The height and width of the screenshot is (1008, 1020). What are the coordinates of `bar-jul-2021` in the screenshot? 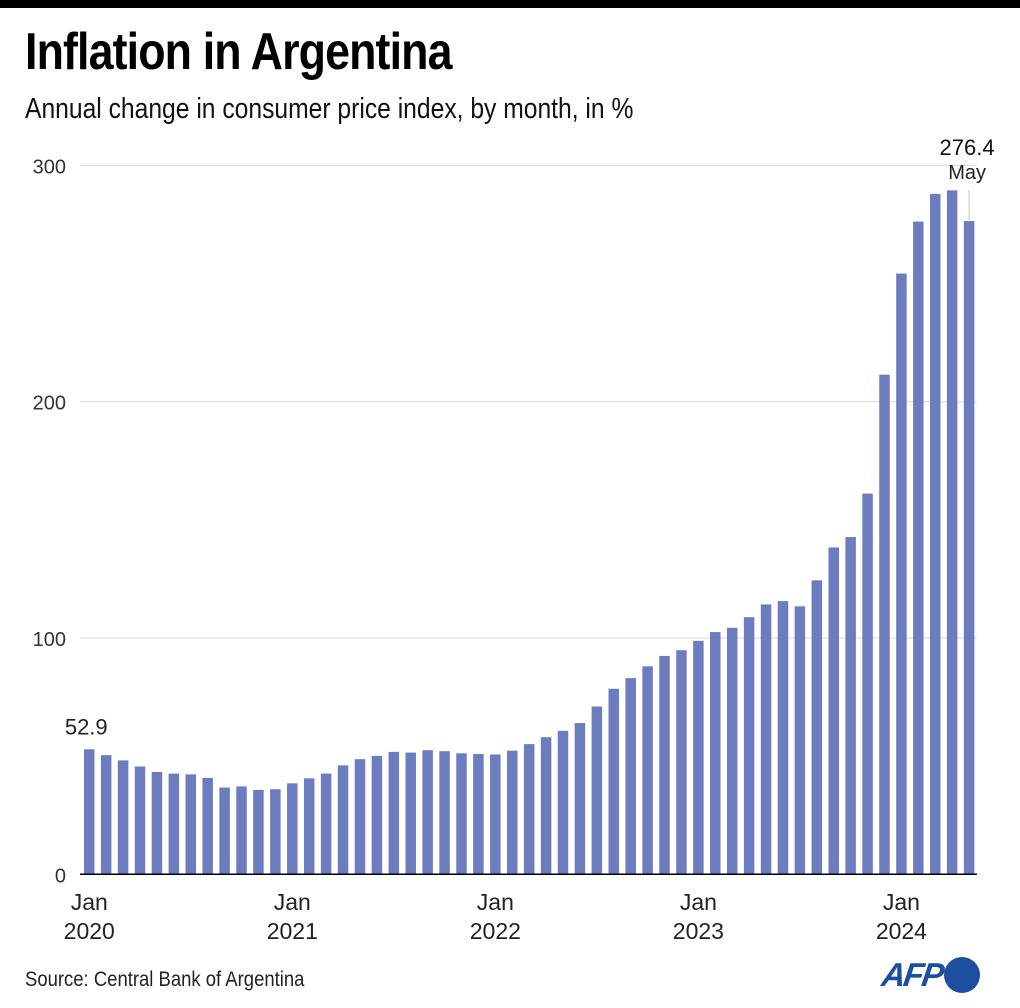 It's located at (394, 813).